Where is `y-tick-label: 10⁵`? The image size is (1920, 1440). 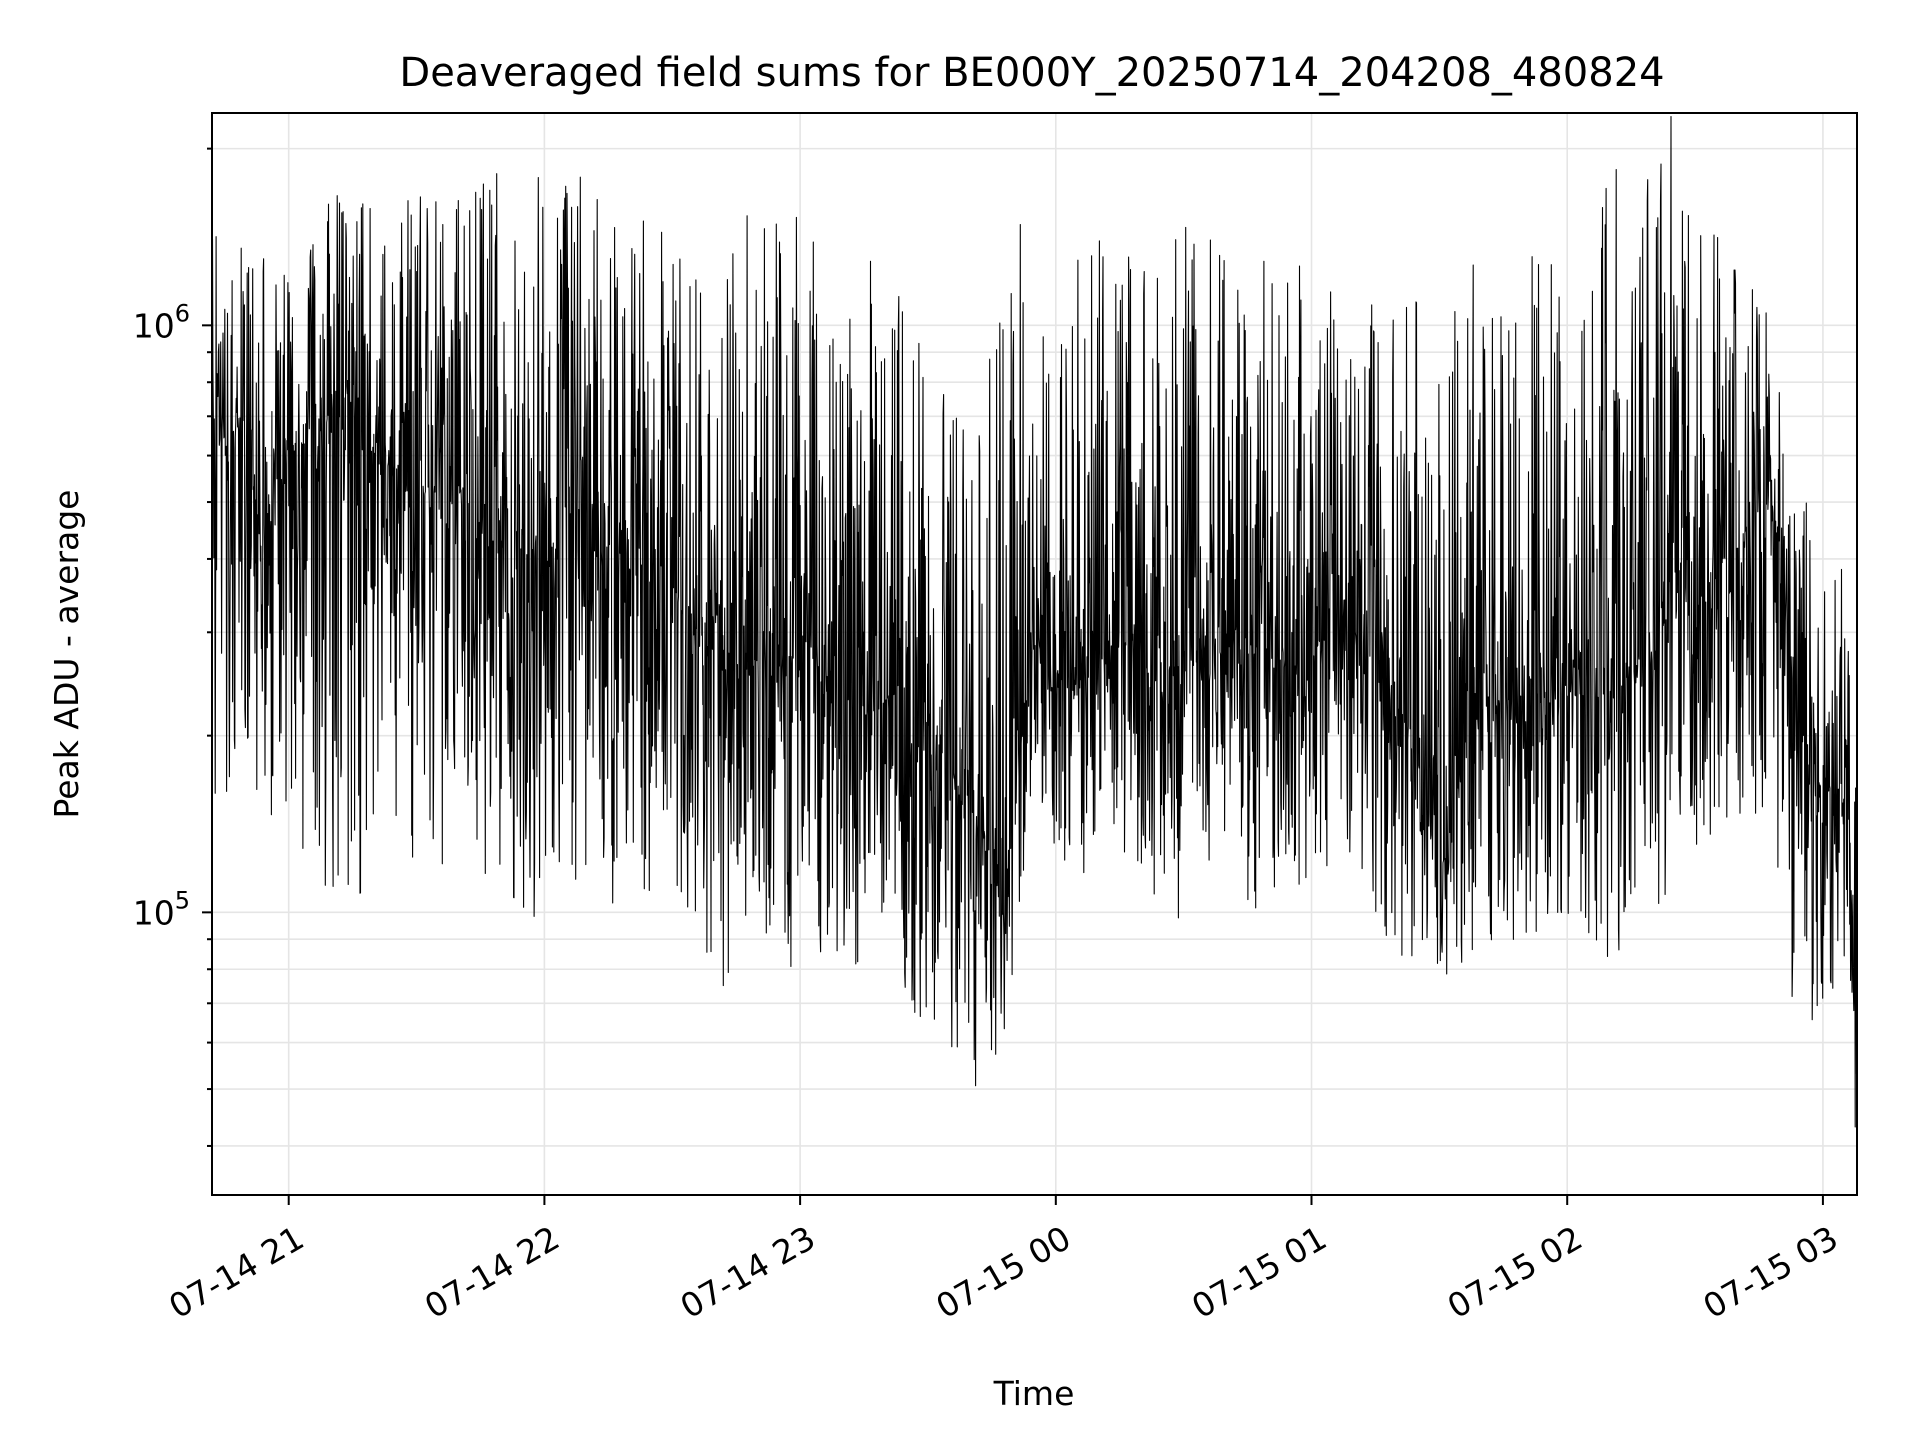
y-tick-label: 10⁵ is located at coordinates (161, 909).